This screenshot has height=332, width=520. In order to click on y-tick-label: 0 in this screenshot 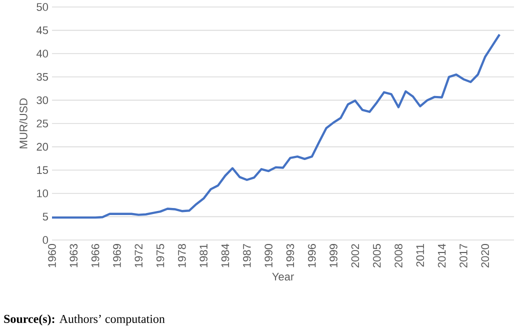, I will do `click(45, 240)`.